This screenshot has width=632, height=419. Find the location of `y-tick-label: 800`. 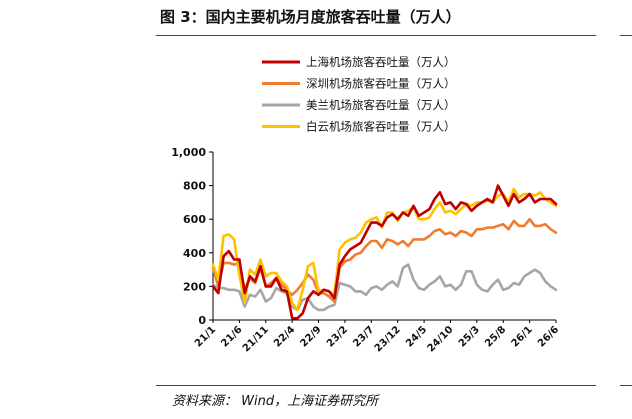

y-tick-label: 800 is located at coordinates (194, 186).